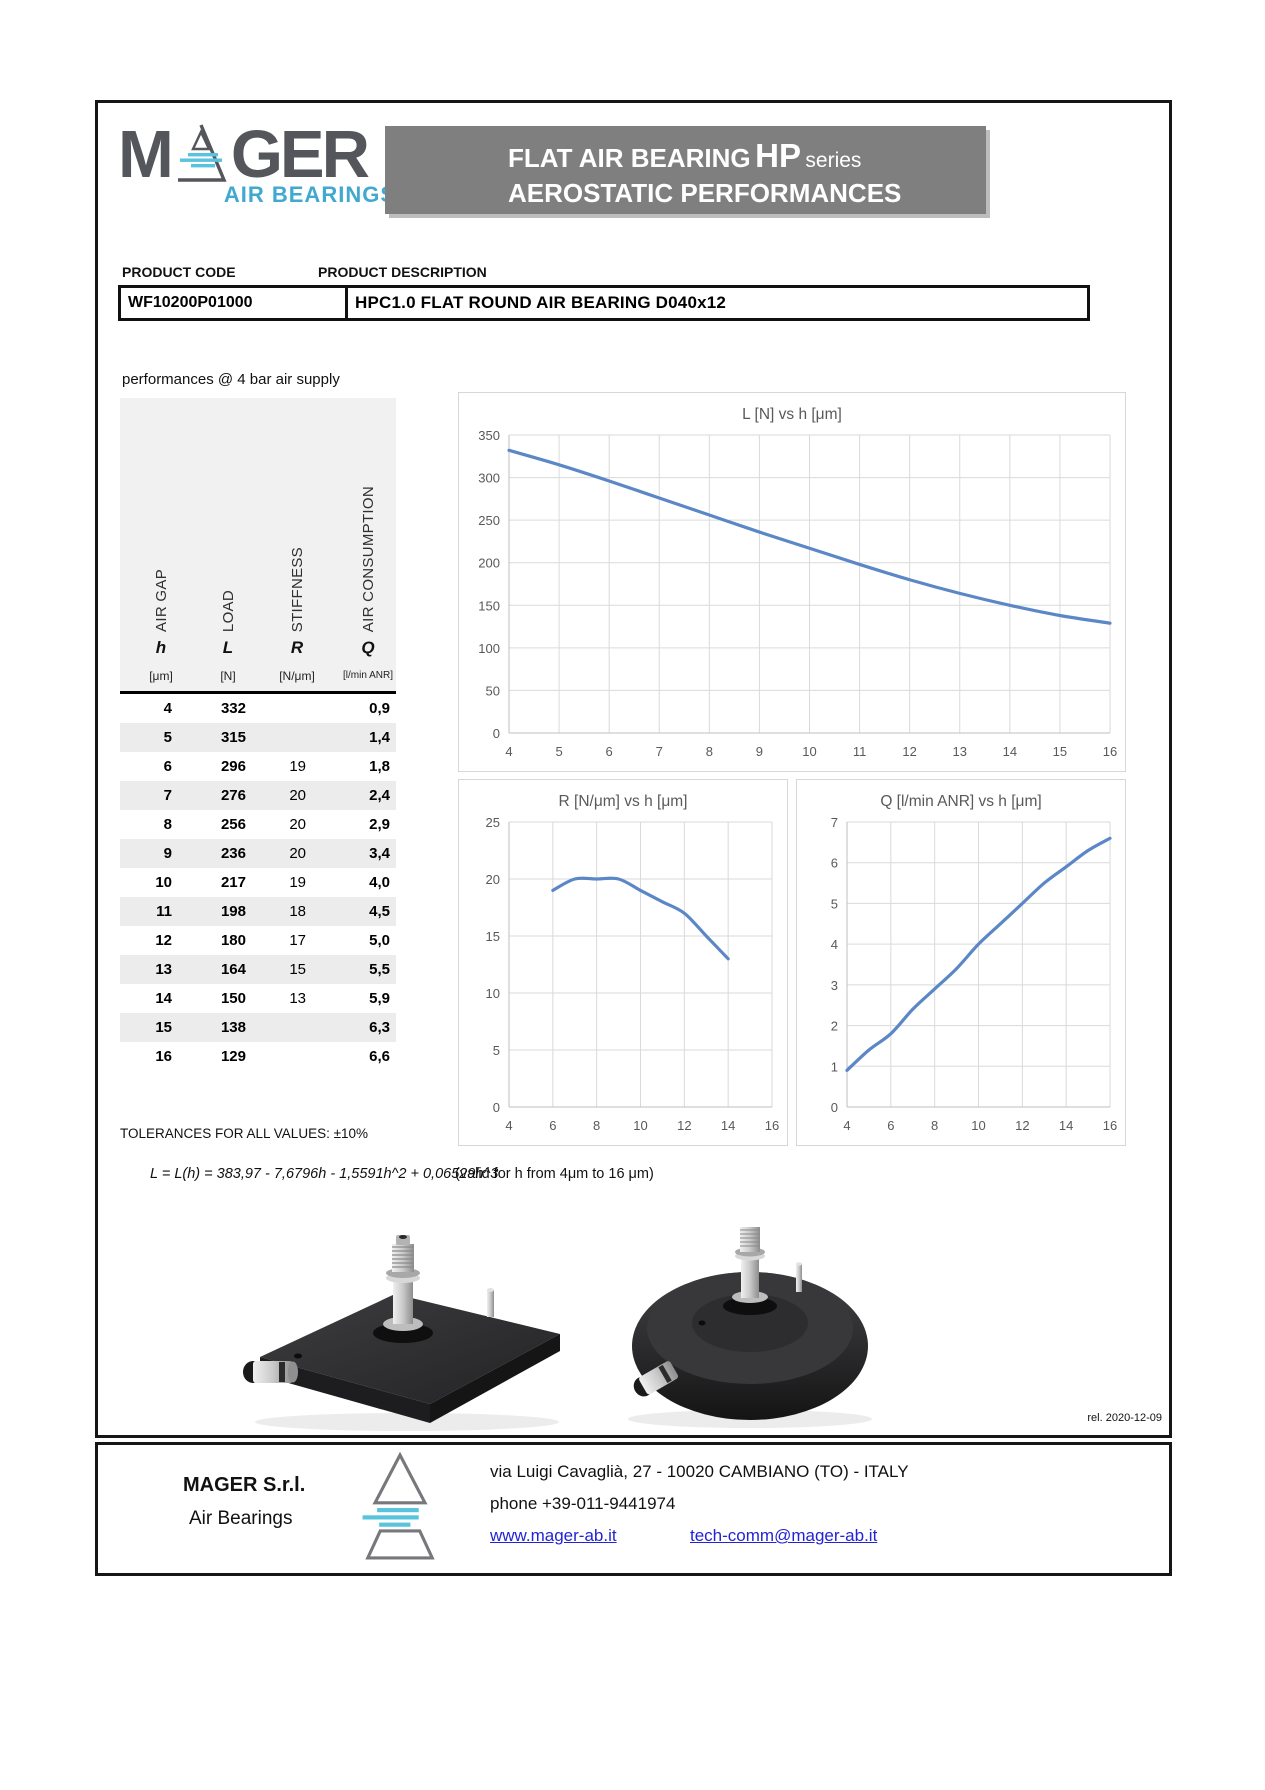 The height and width of the screenshot is (1790, 1265). I want to click on svg-text: 13, so click(960, 751).